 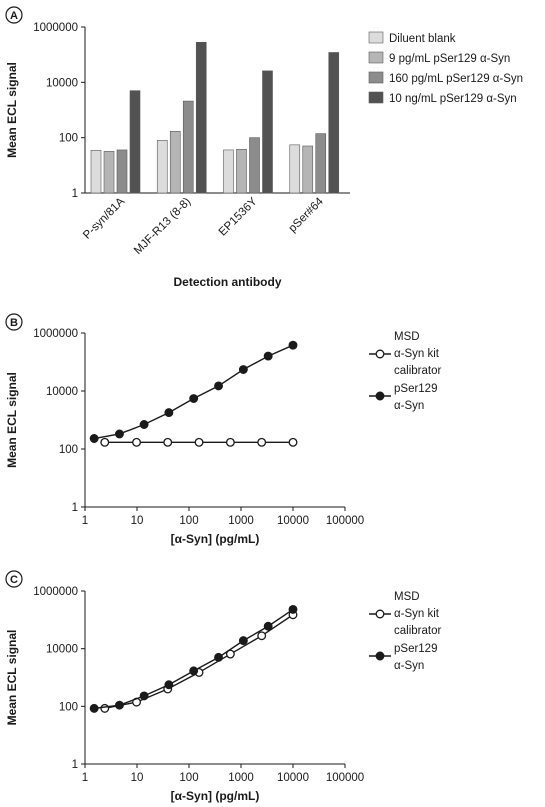 I want to click on panel-c-series-line, so click(x=194, y=659).